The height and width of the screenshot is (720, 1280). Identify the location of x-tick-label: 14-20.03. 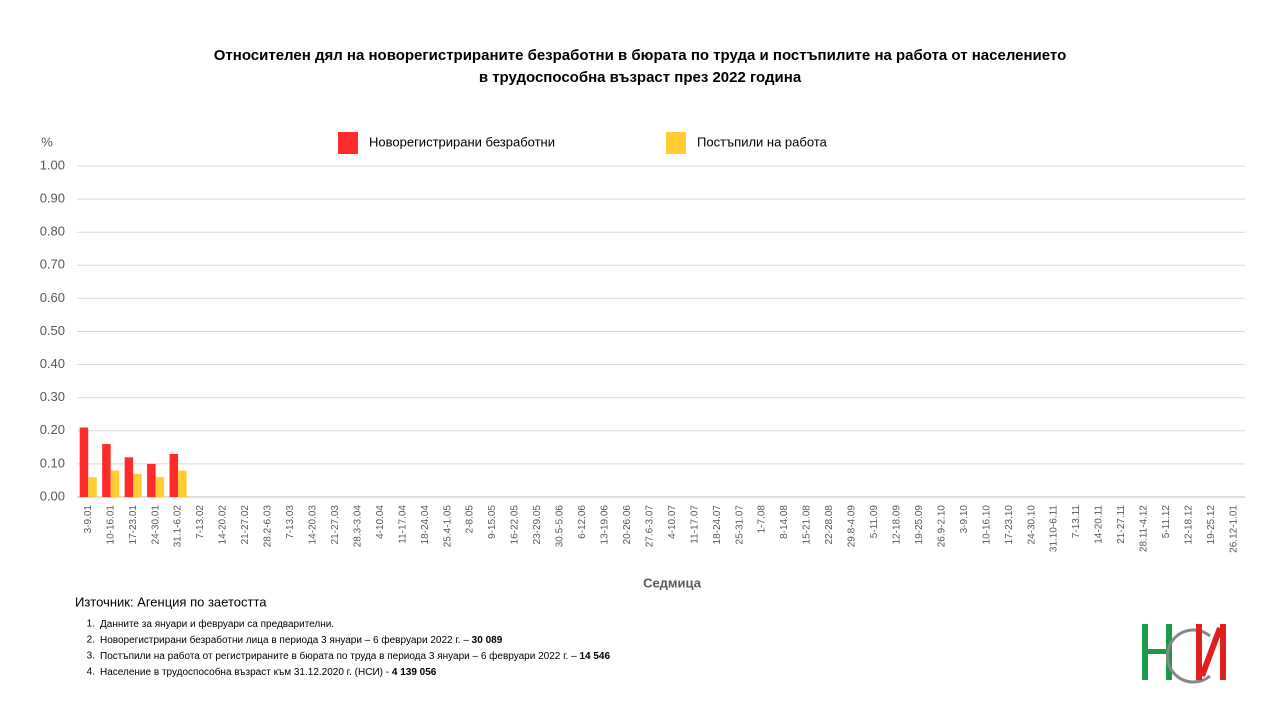
(312, 525).